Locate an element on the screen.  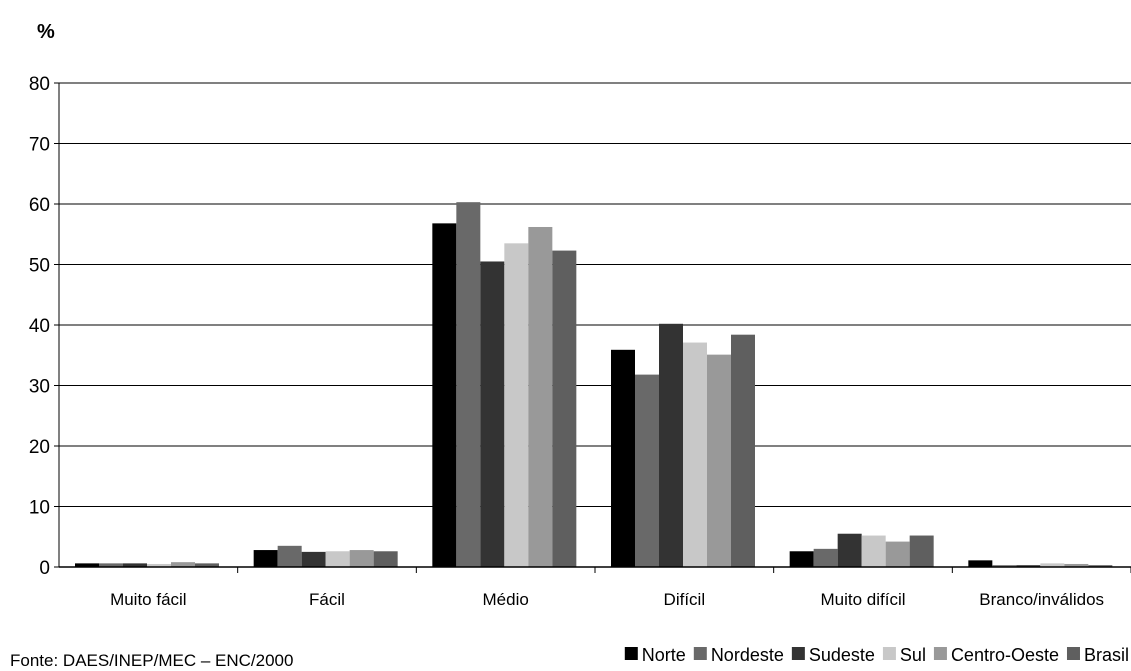
source-note: Fonte: DAES/INEP/MEC – ENC/2000 is located at coordinates (152, 660).